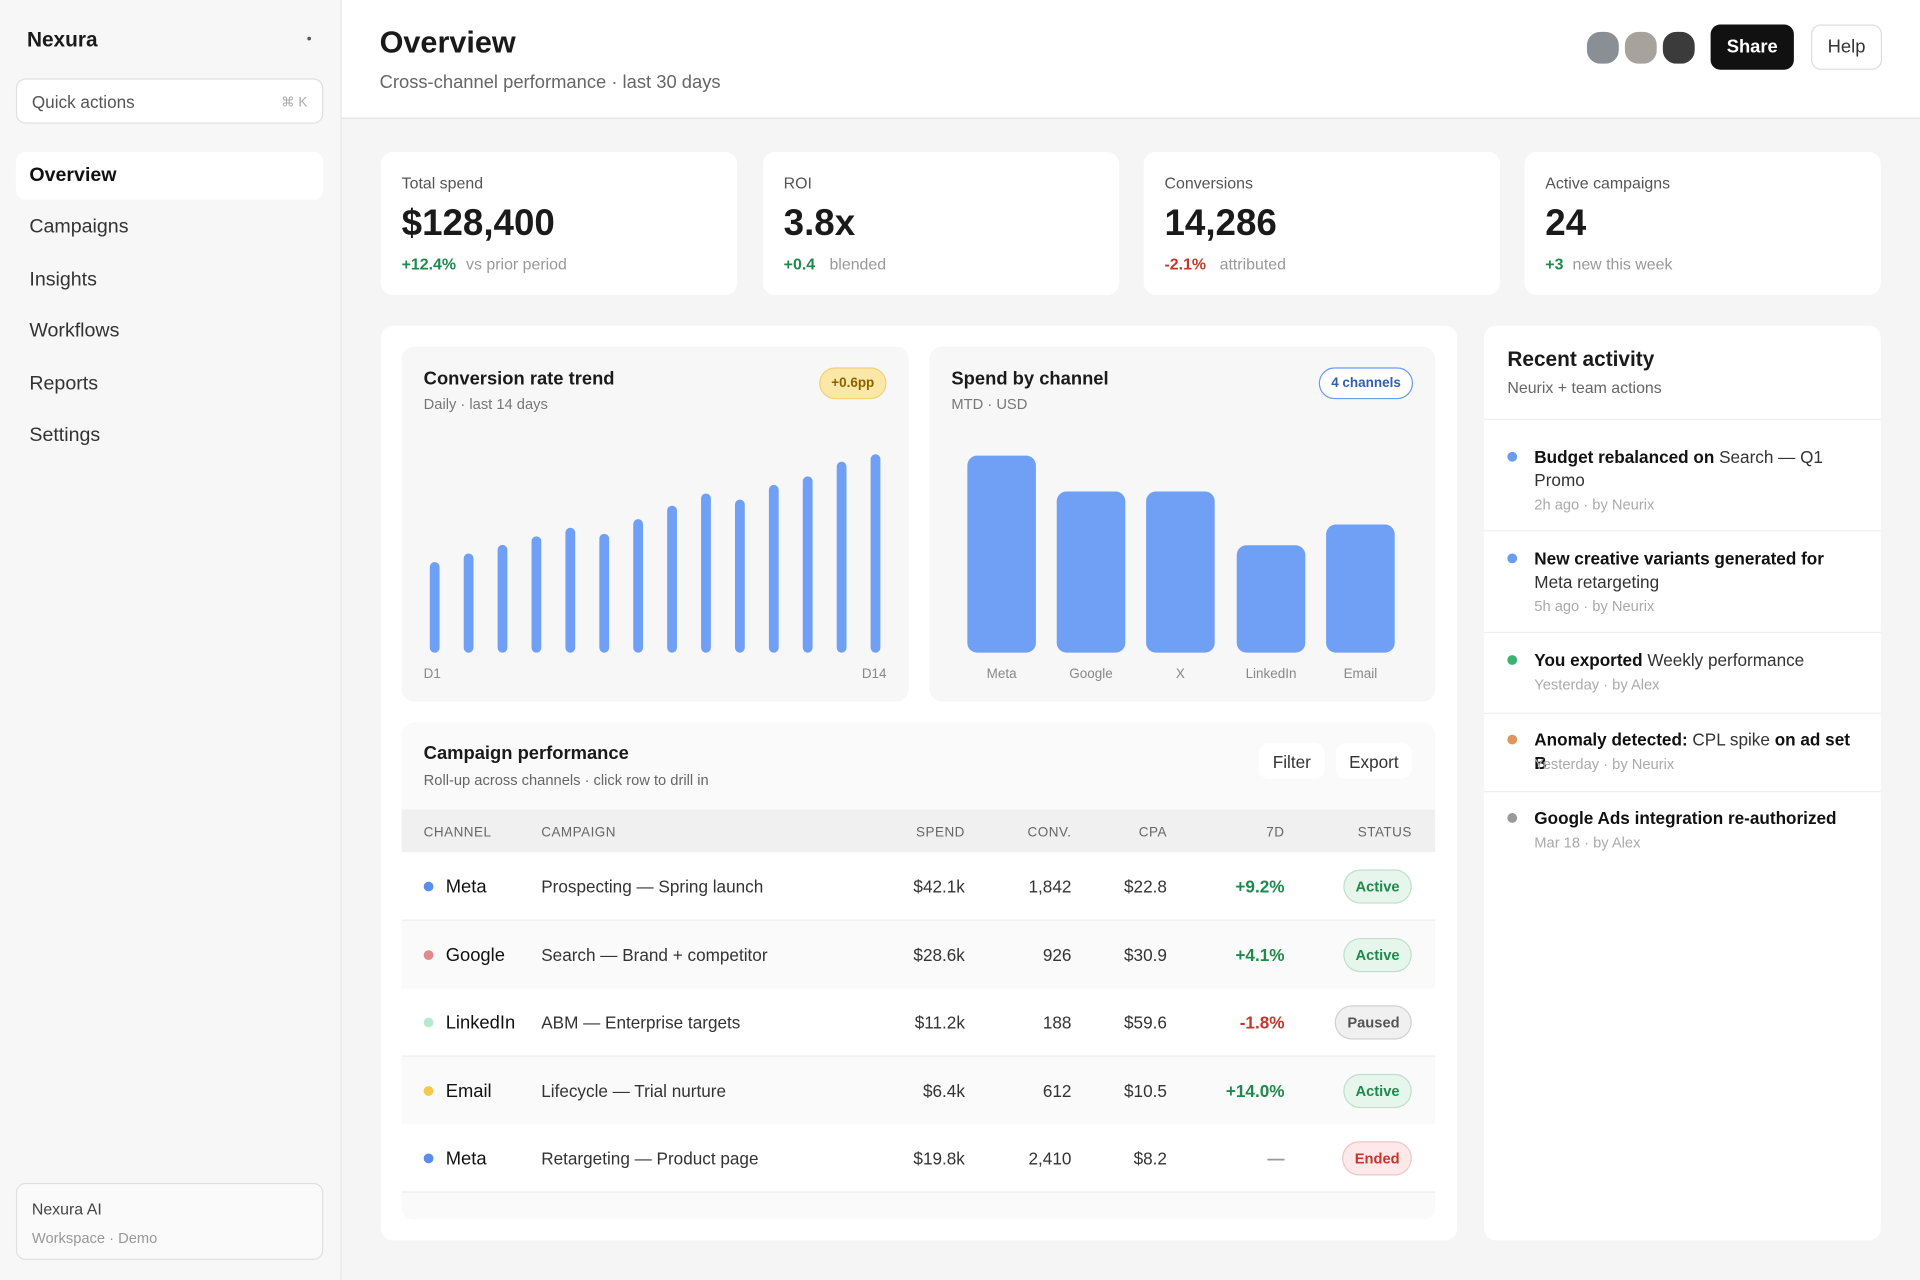 This screenshot has width=1920, height=1280. Describe the element at coordinates (852, 383) in the screenshot. I see `chart-badge: +0.6pp` at that location.